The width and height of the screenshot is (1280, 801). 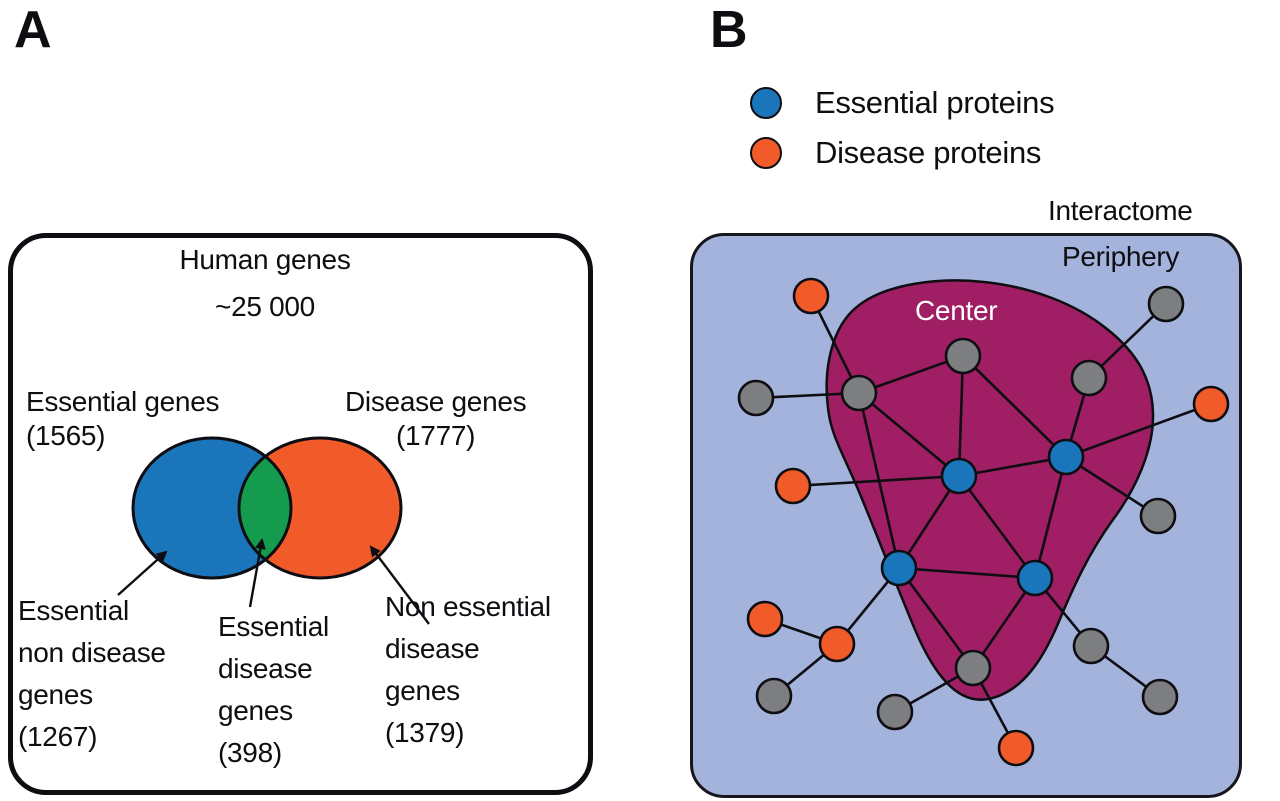 I want to click on universe-title-line2: ~25 000, so click(x=265, y=306).